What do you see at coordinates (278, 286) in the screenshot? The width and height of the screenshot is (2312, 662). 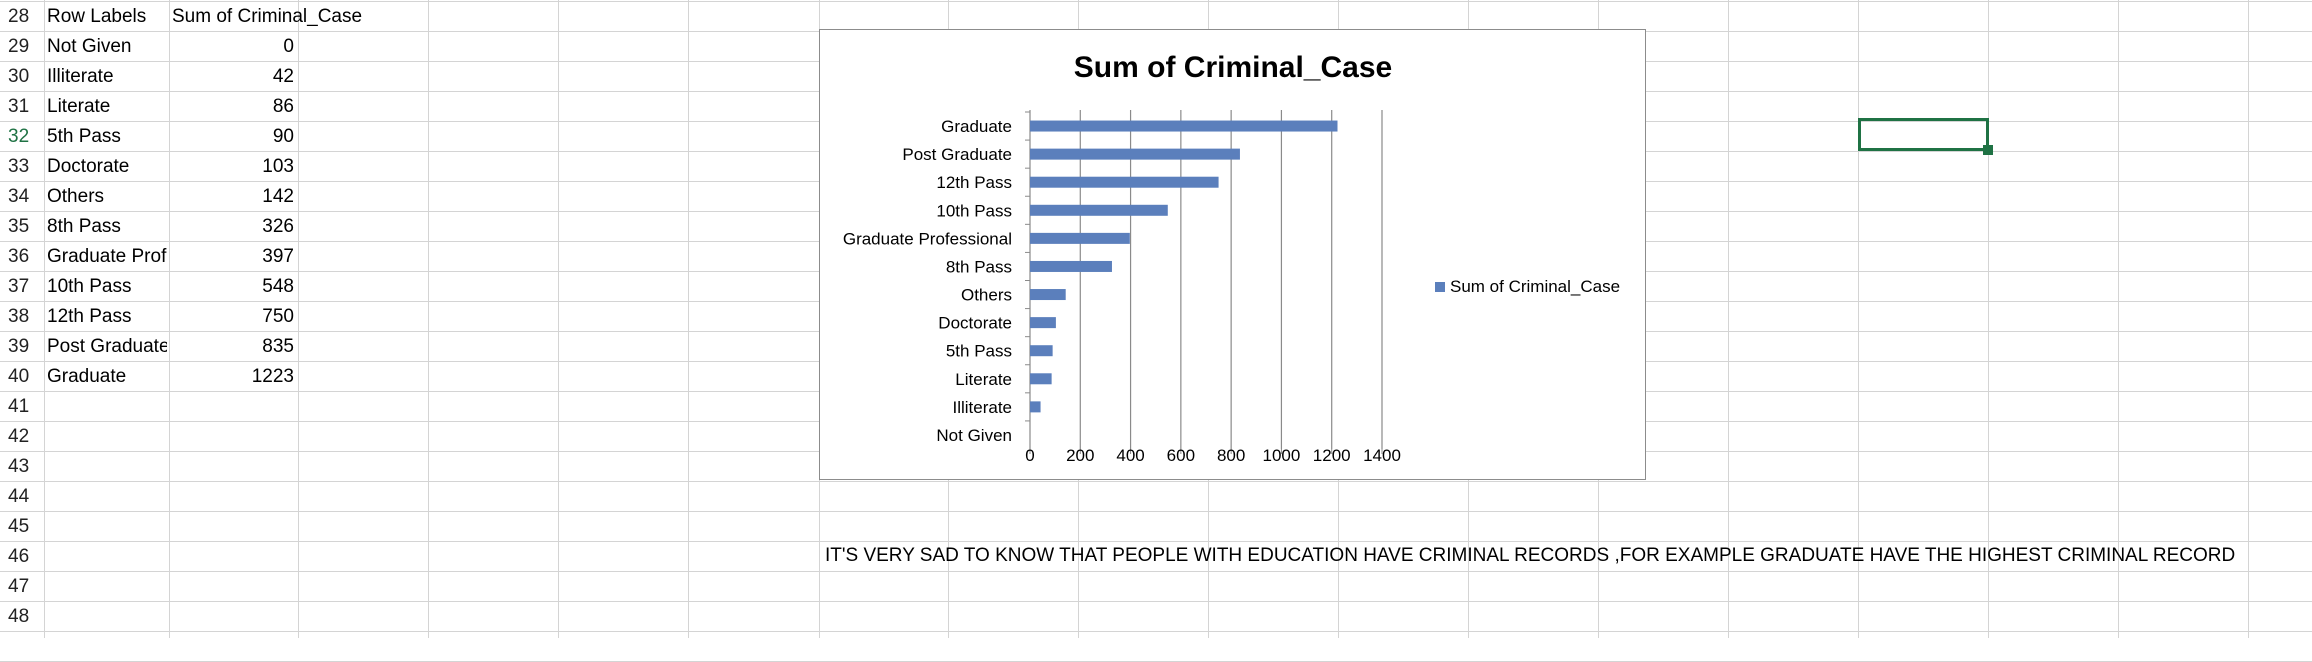 I see `value-cell: 548` at bounding box center [278, 286].